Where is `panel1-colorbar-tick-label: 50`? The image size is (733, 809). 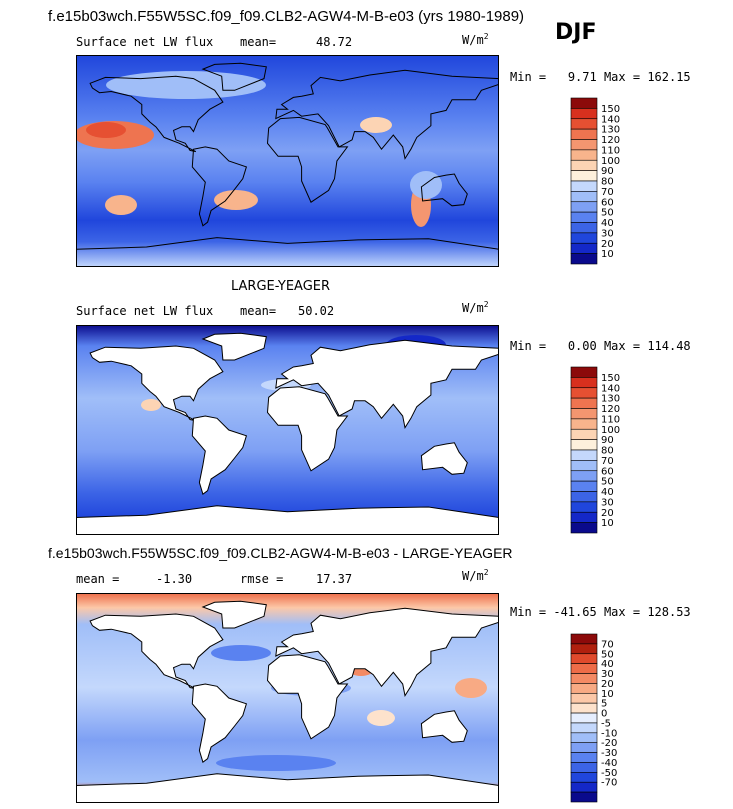
panel1-colorbar-tick-label: 50 is located at coordinates (607, 213).